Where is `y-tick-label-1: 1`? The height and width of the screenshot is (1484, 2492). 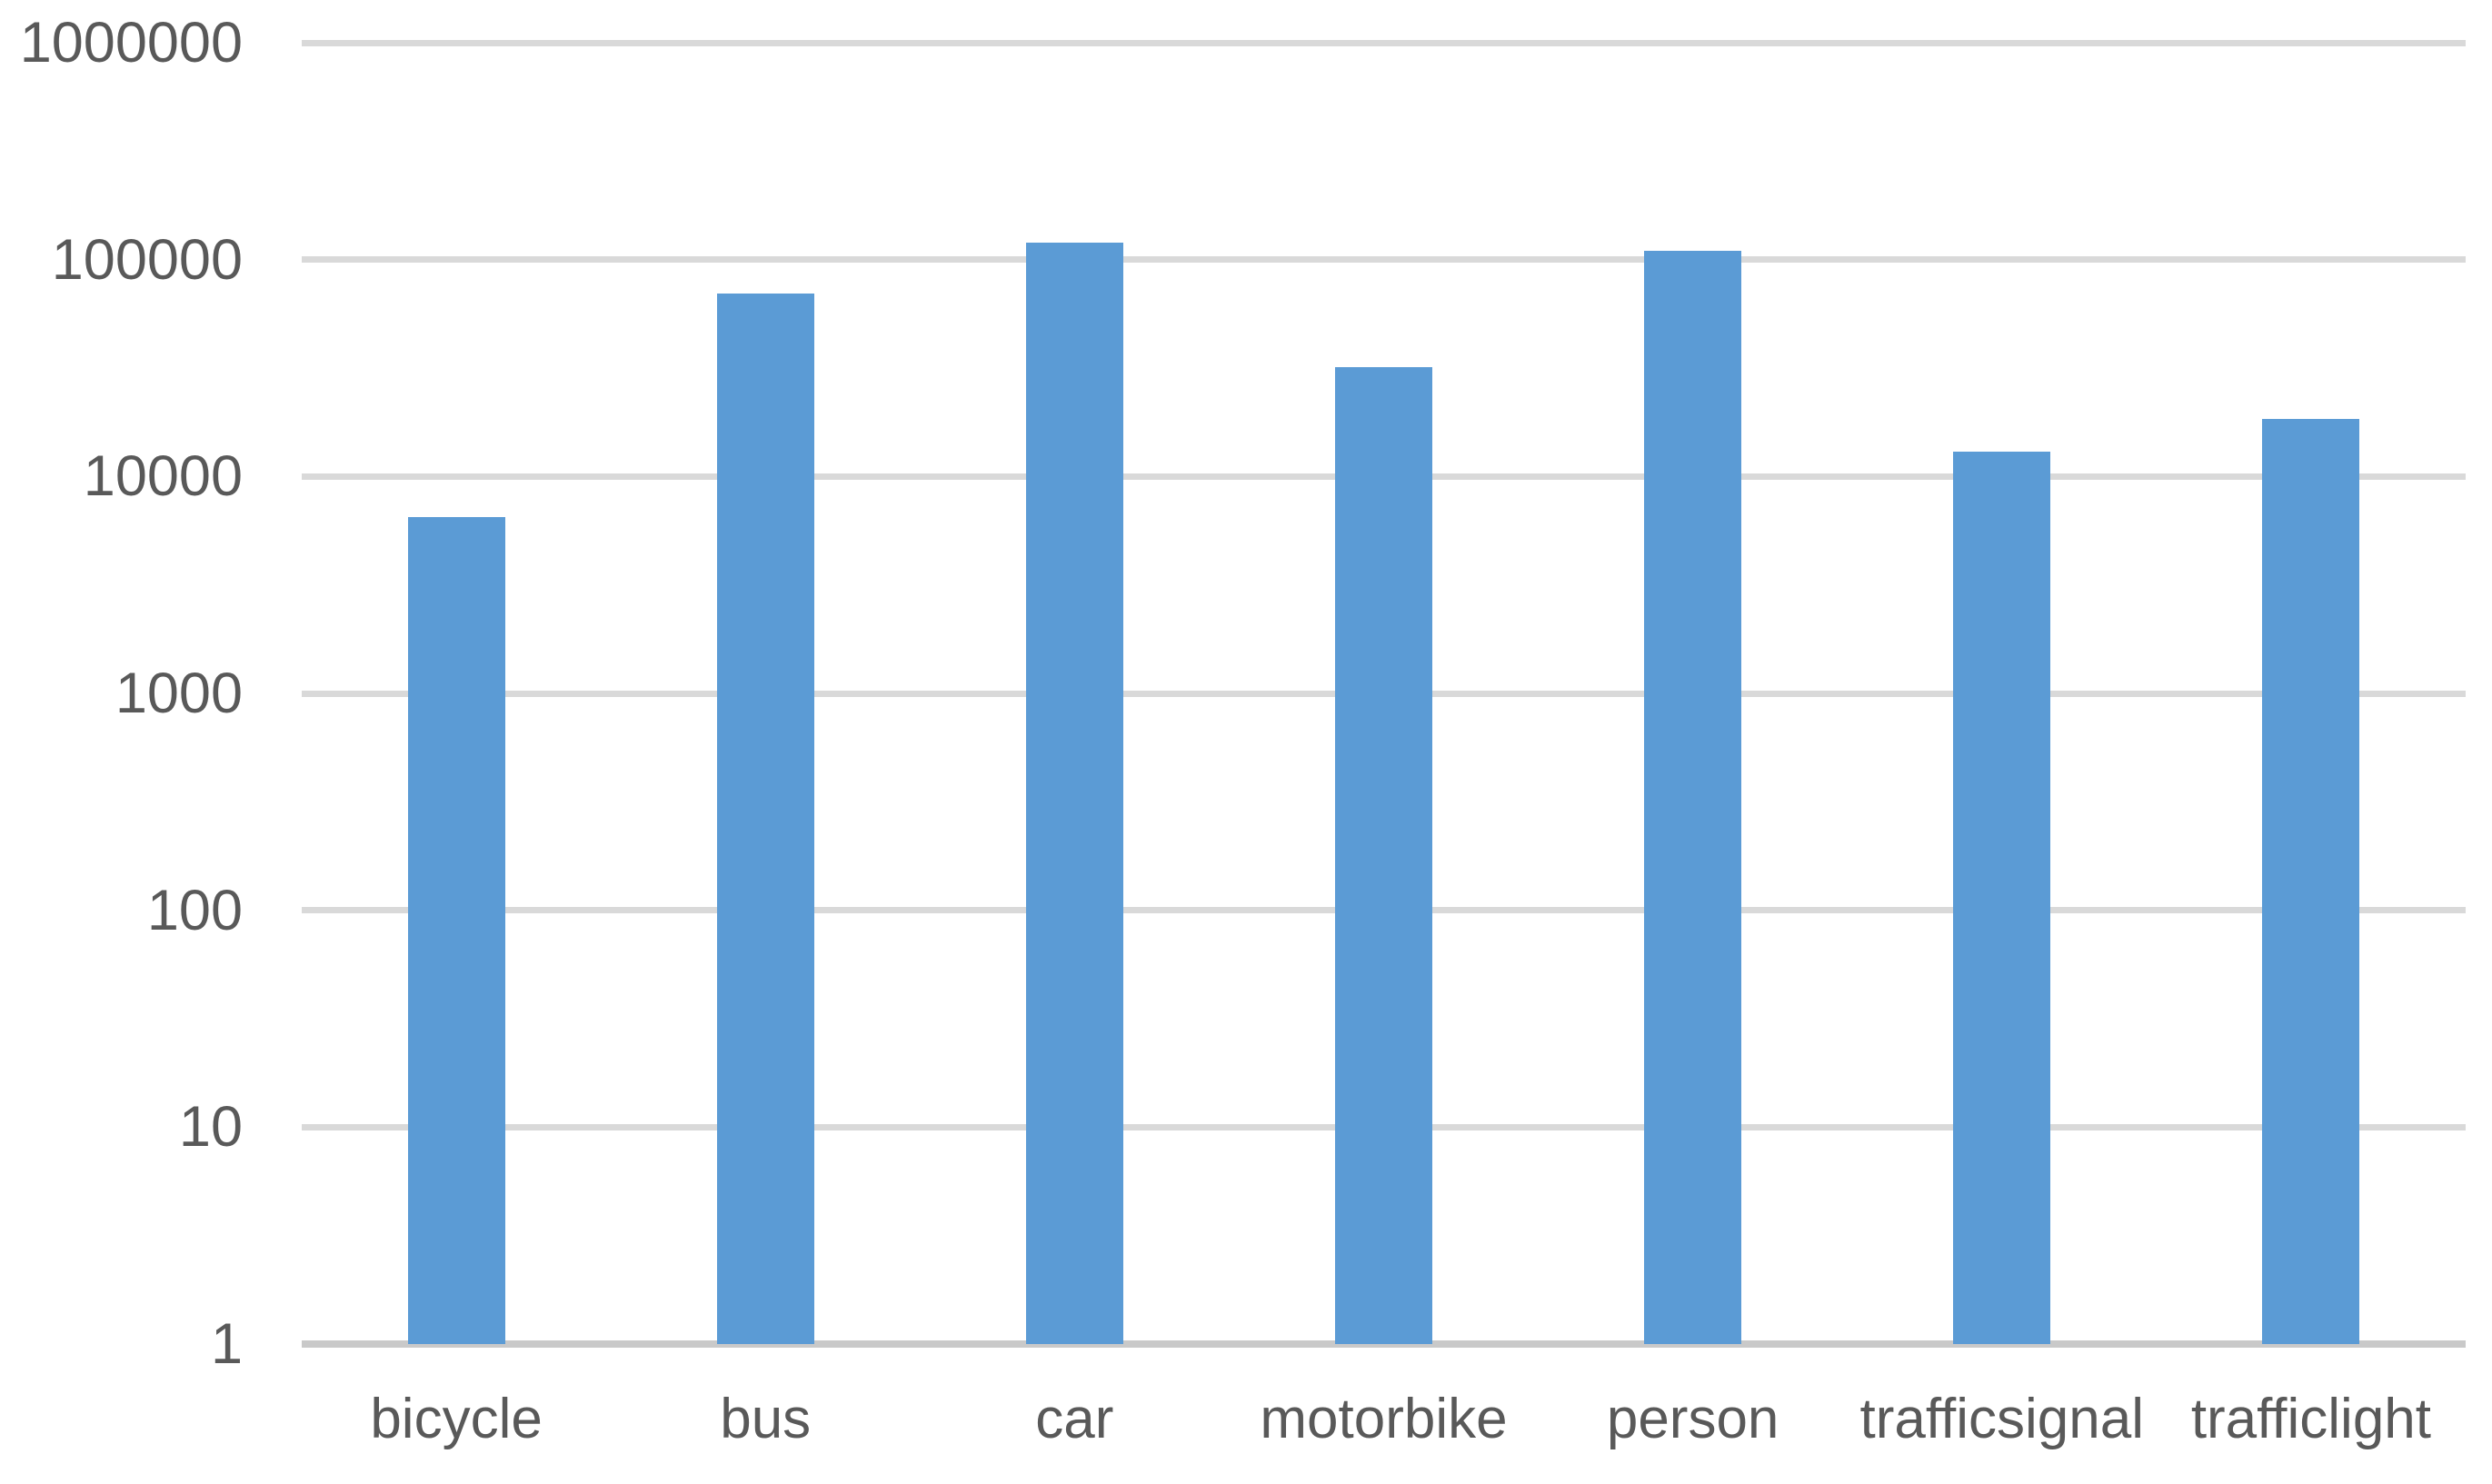 y-tick-label-1: 1 is located at coordinates (226, 1344).